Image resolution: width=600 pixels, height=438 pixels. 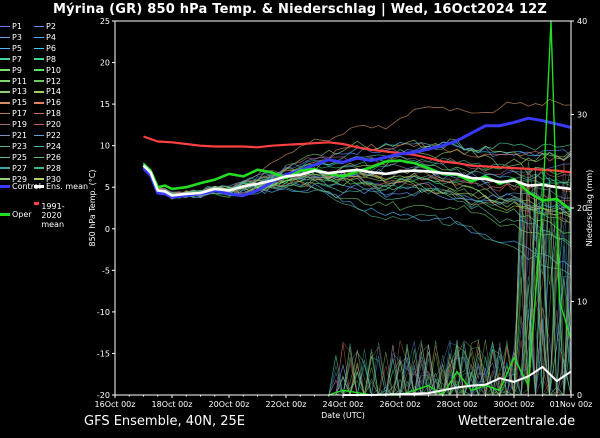 I want to click on x-tick-label: 20Oct 00z, so click(x=229, y=404).